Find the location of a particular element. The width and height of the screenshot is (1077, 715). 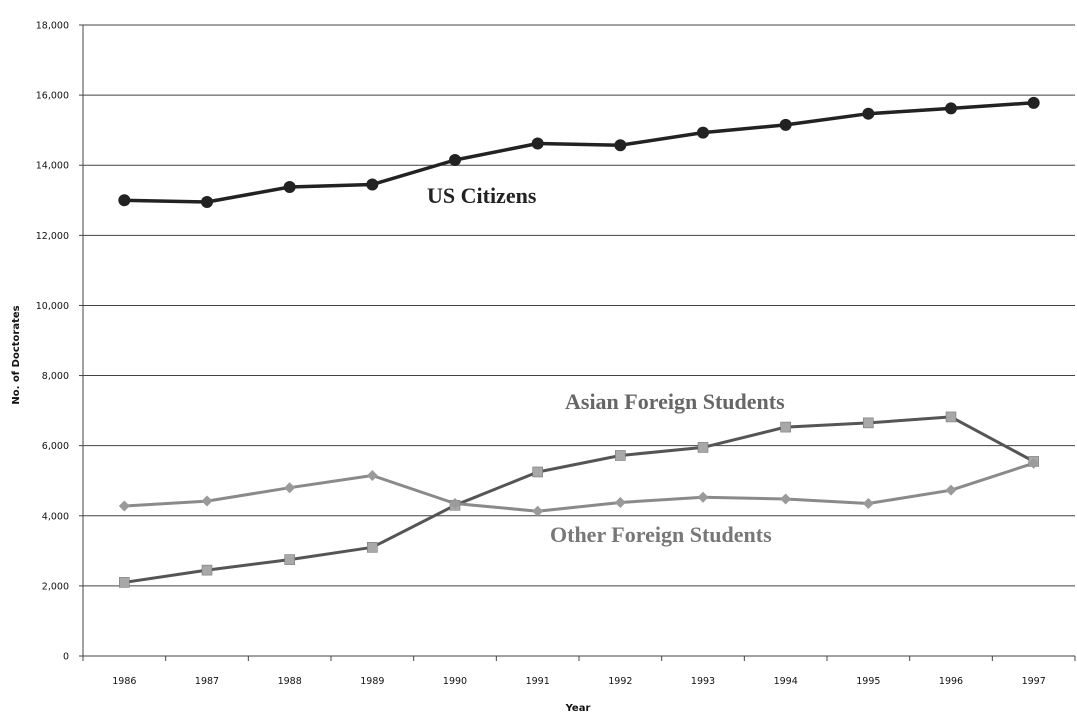

x-tick-label: 1989 is located at coordinates (372, 681).